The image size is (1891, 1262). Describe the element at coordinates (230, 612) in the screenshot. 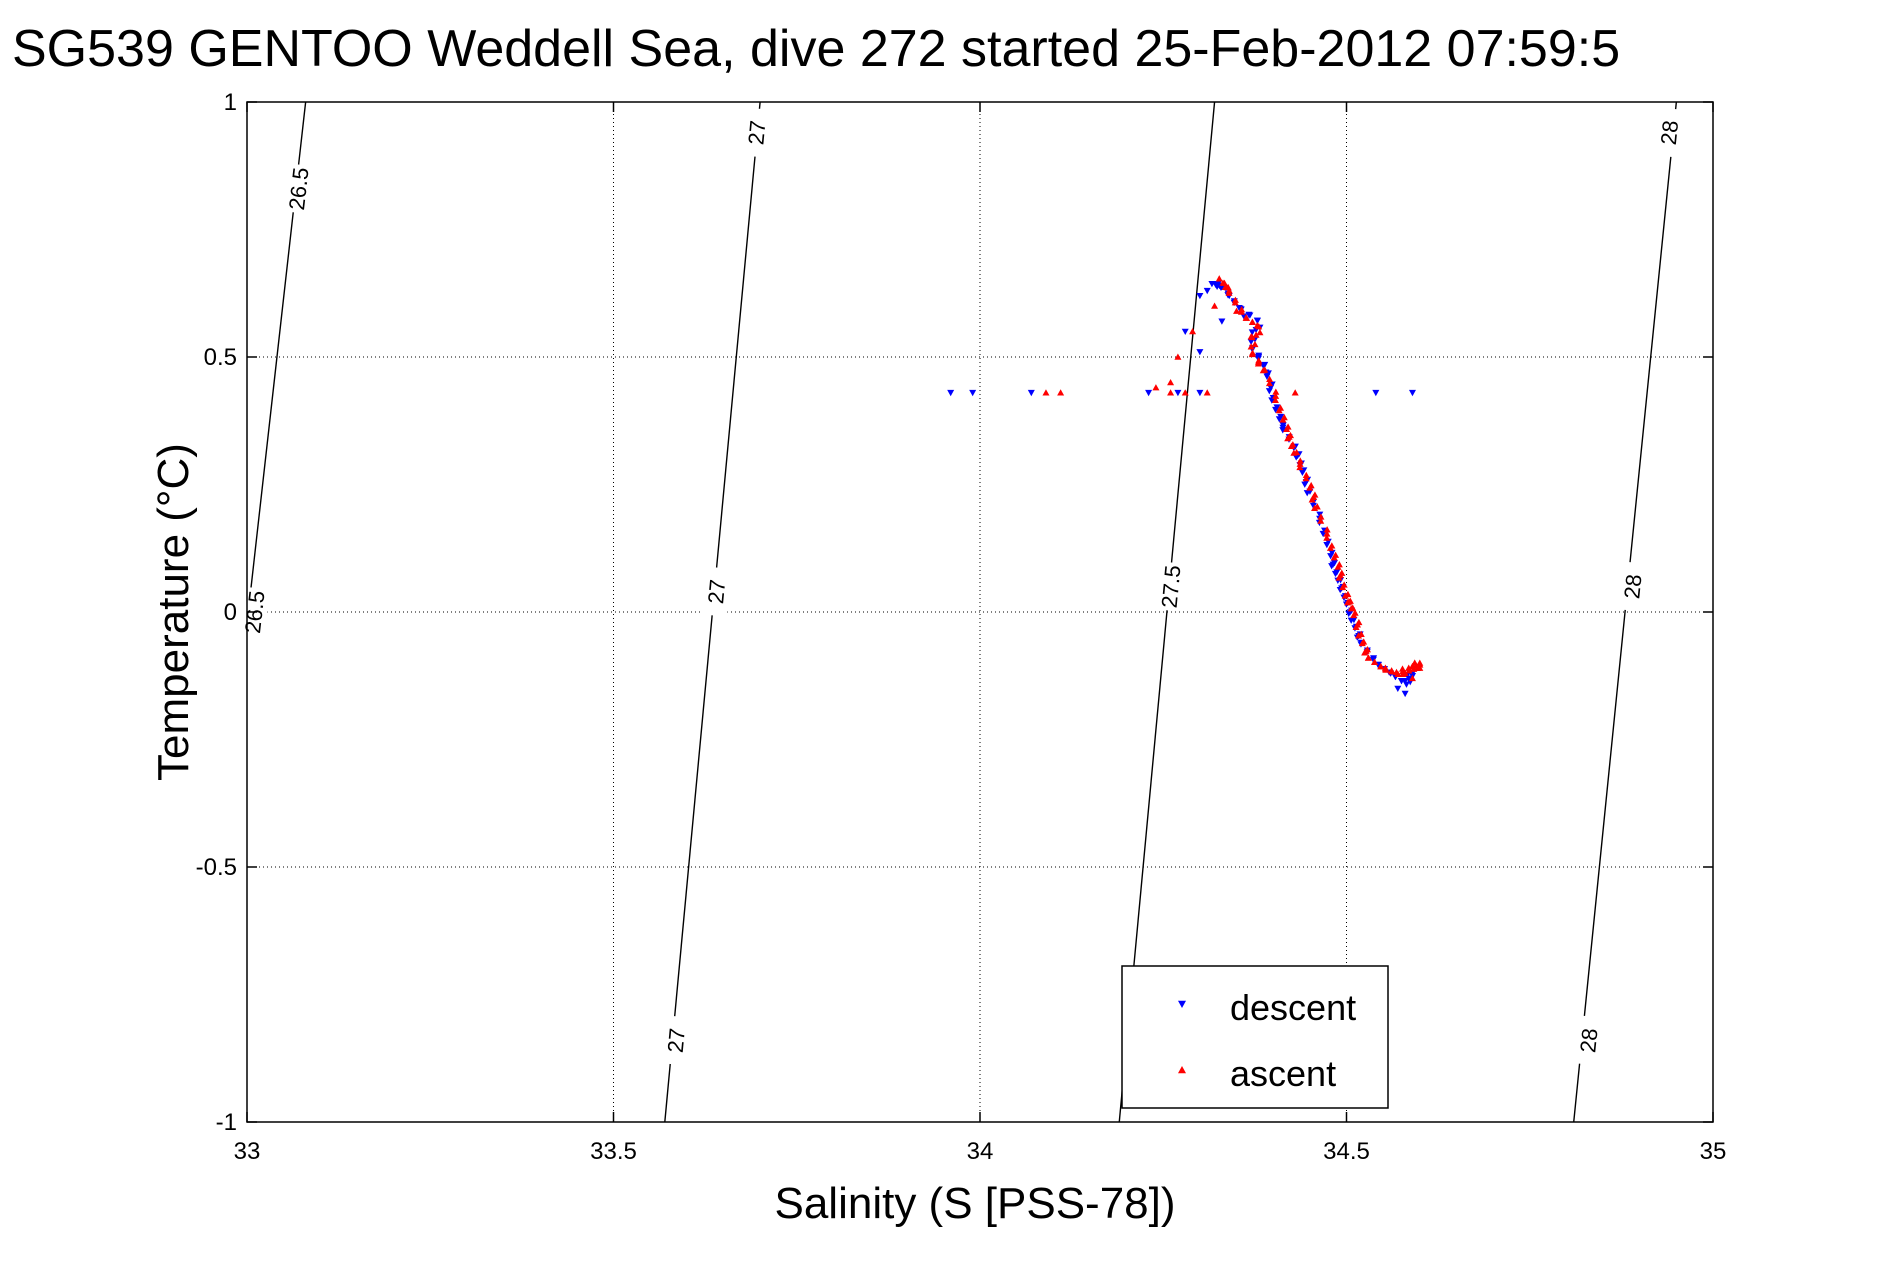

I see `y-tick-label: 0` at that location.